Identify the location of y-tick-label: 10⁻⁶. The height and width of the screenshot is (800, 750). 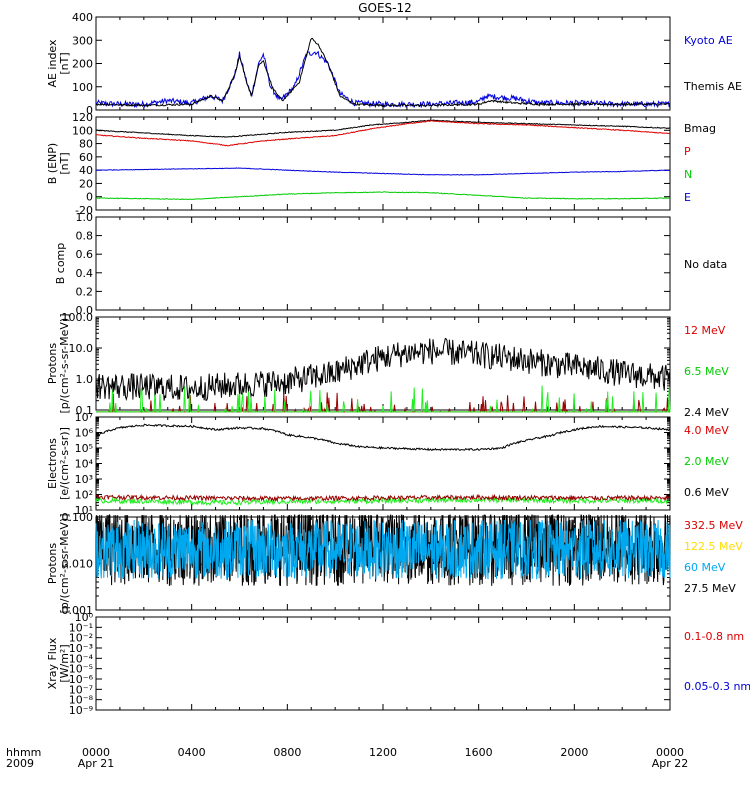
(81, 679).